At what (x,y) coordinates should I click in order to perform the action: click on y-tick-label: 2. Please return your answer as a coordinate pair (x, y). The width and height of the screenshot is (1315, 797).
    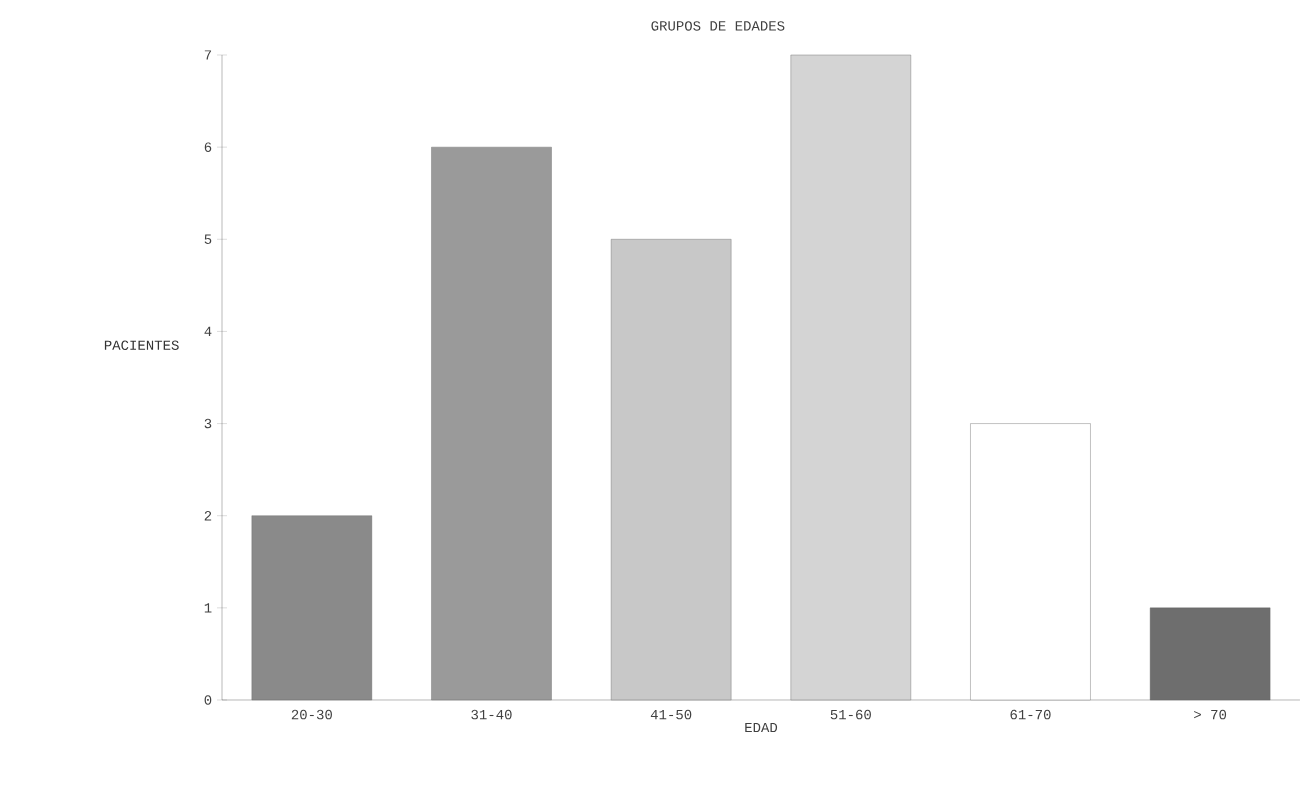
    Looking at the image, I should click on (208, 516).